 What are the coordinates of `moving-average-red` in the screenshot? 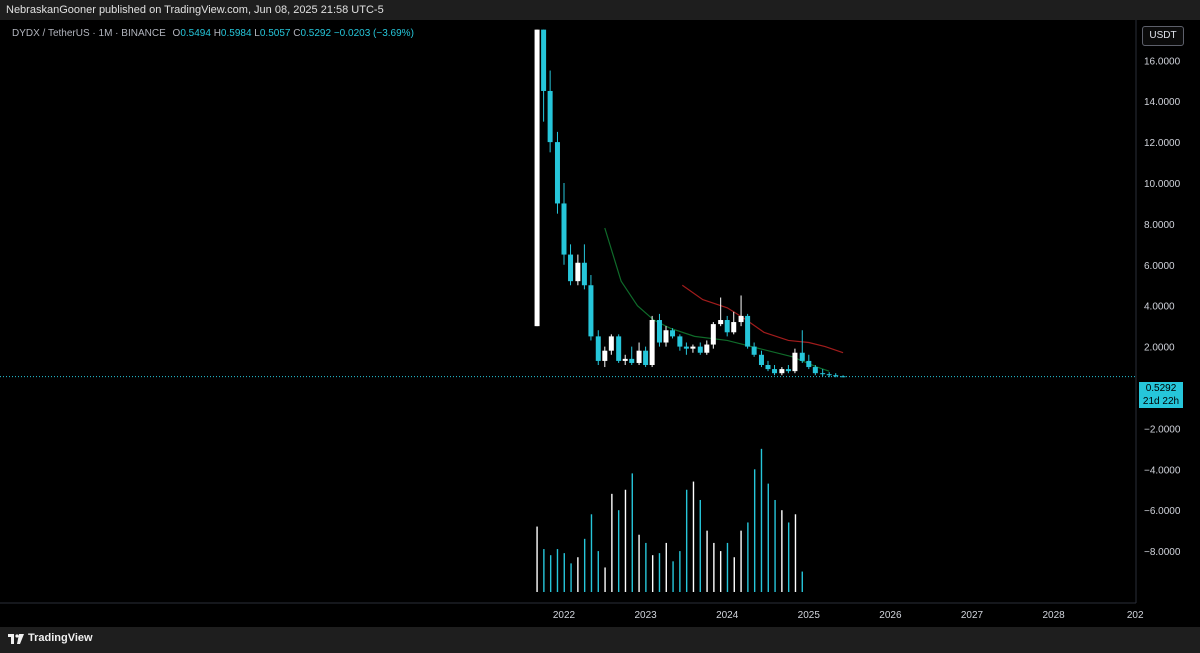 It's located at (762, 319).